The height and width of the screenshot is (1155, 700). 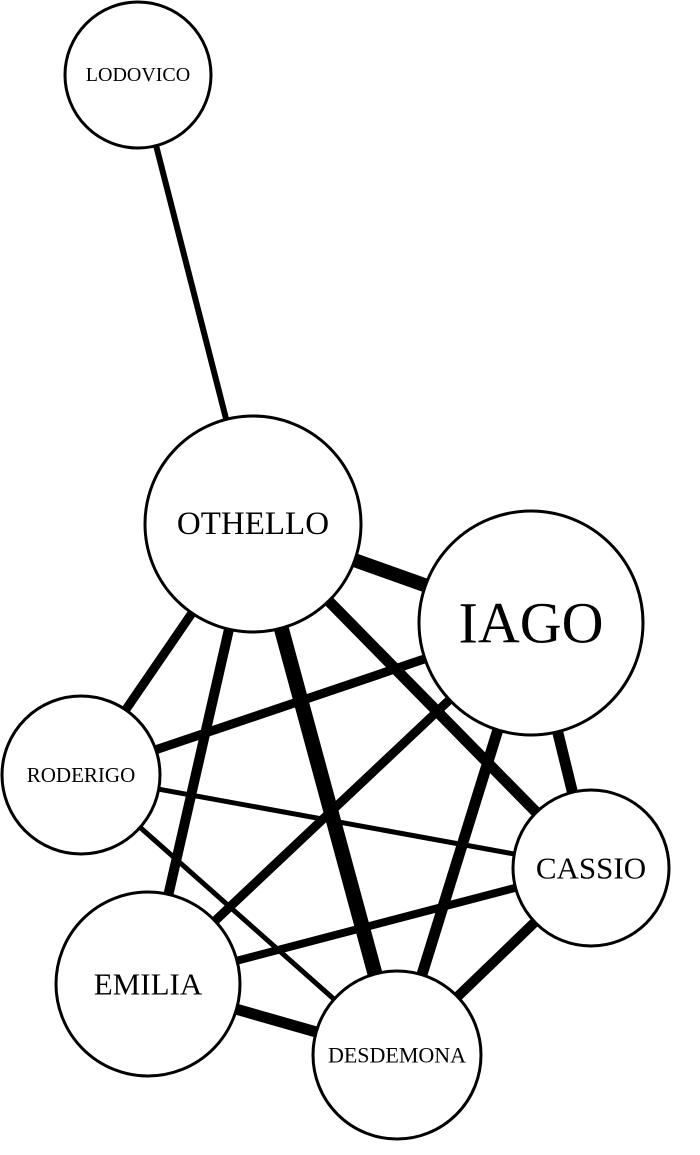 I want to click on node-label-lodovico: LODOVICO, so click(x=138, y=75).